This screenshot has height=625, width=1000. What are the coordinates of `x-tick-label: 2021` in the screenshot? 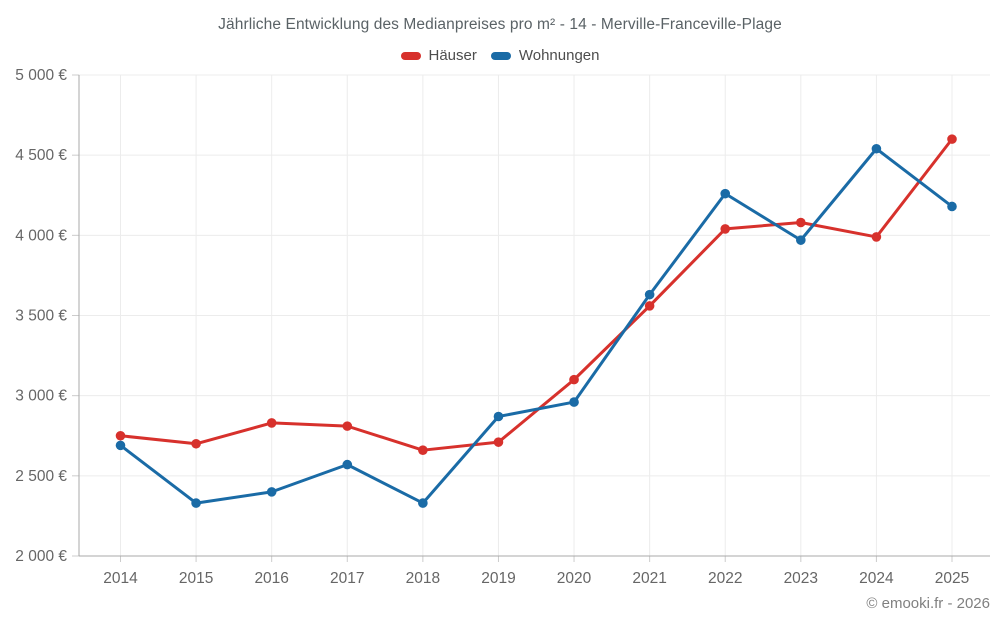 It's located at (649, 578).